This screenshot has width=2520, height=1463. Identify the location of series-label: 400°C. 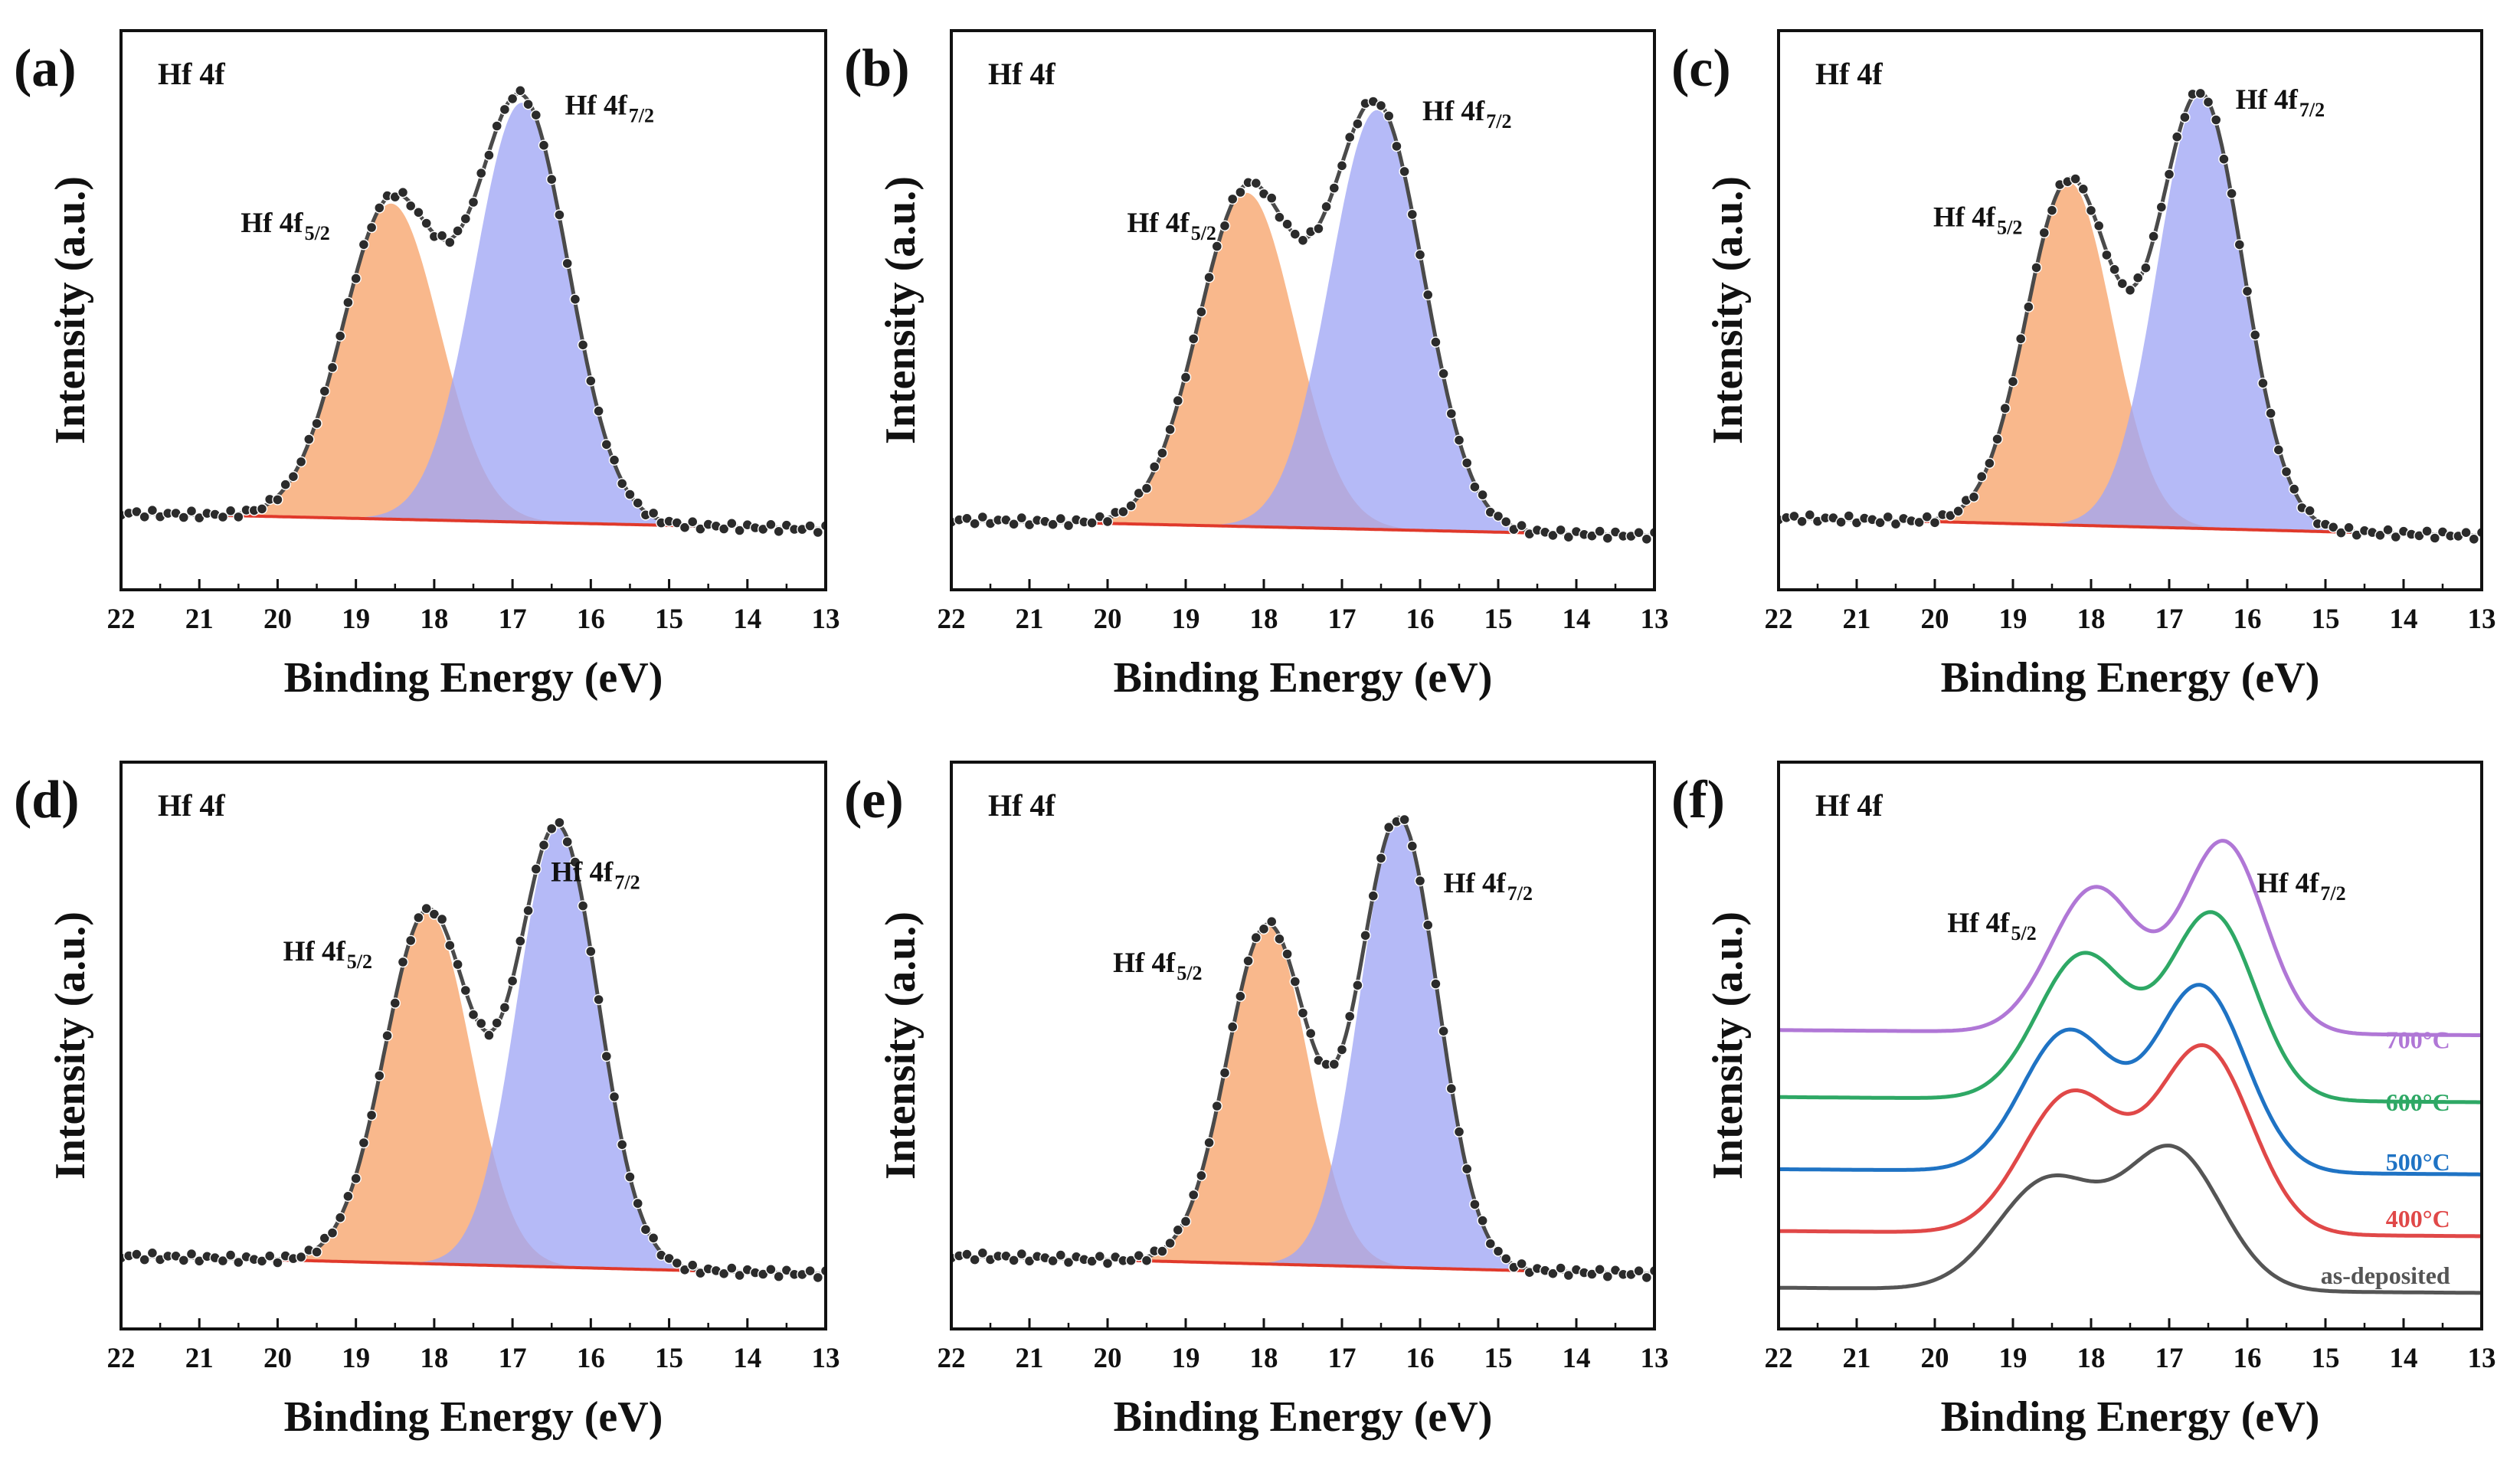
(2418, 1218).